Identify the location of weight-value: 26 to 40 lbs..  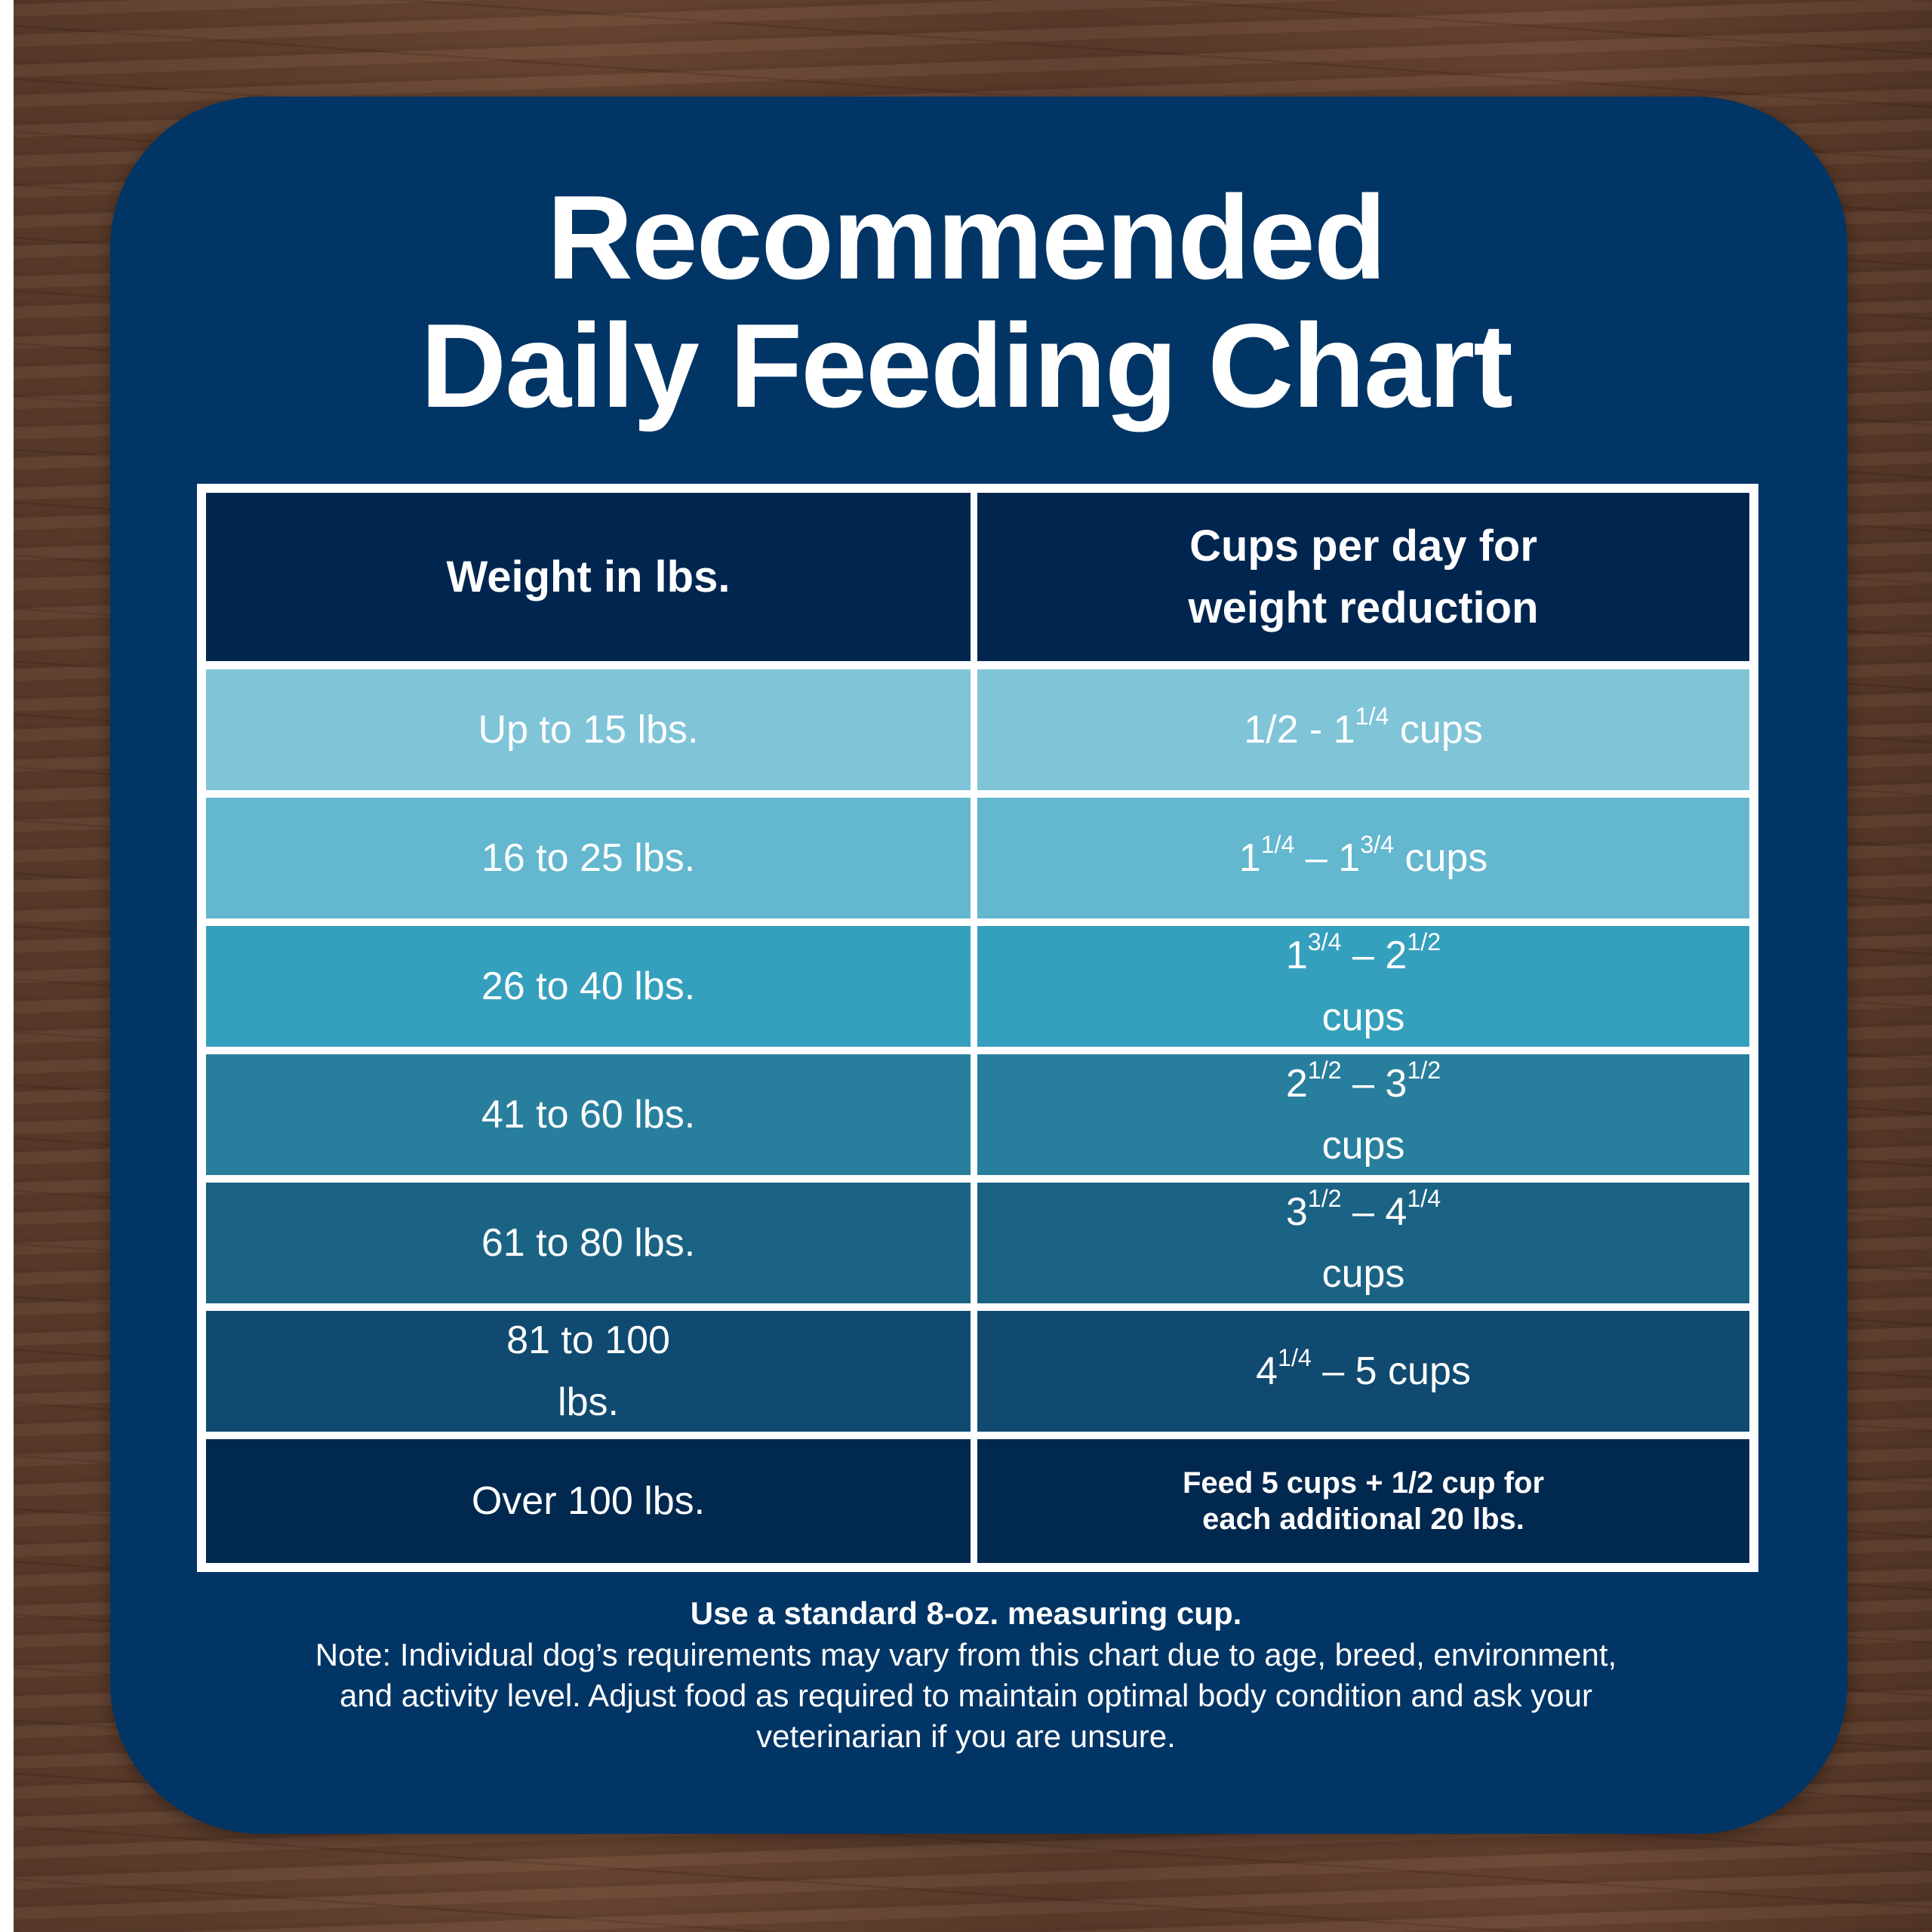
(588, 986).